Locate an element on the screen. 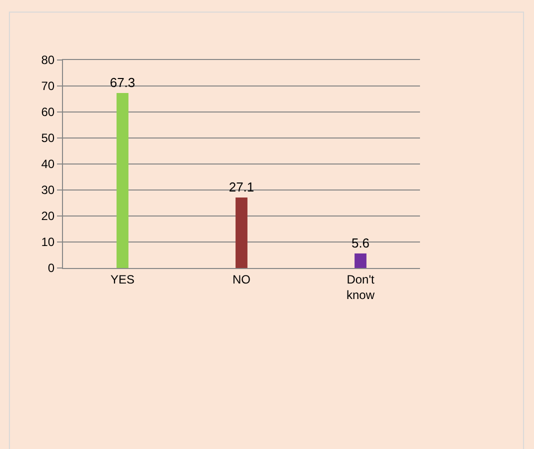 The width and height of the screenshot is (534, 449). data-label: 67.3 is located at coordinates (123, 82).